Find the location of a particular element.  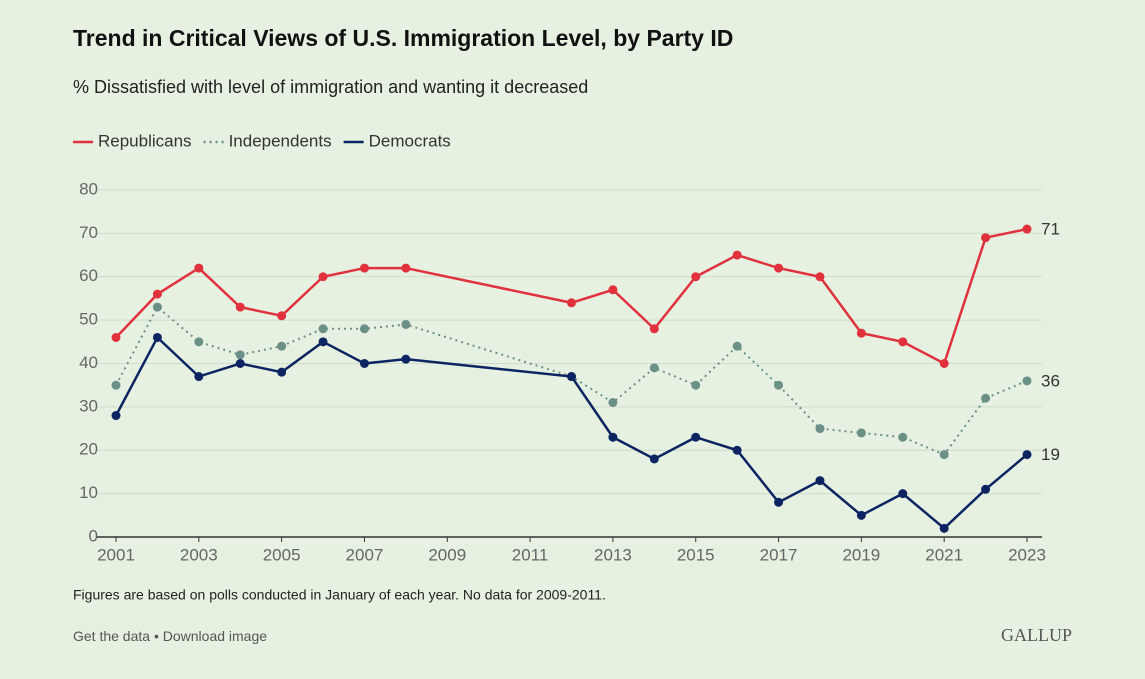

x-tick-label: 2017 is located at coordinates (779, 554).